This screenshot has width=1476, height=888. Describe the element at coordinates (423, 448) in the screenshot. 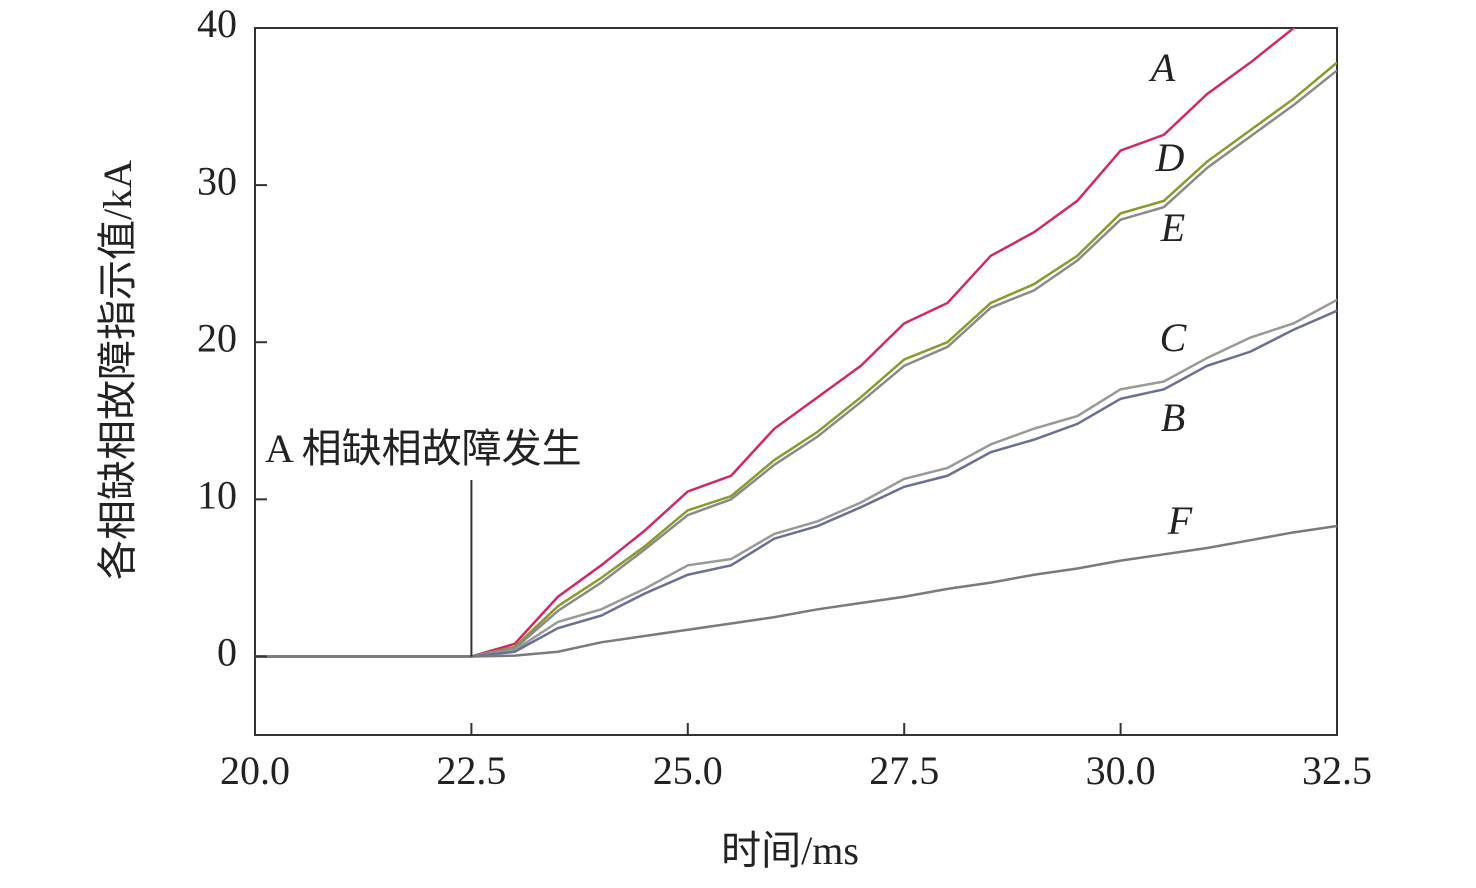

I see `annotation-text: A 相缺相故障发生` at that location.